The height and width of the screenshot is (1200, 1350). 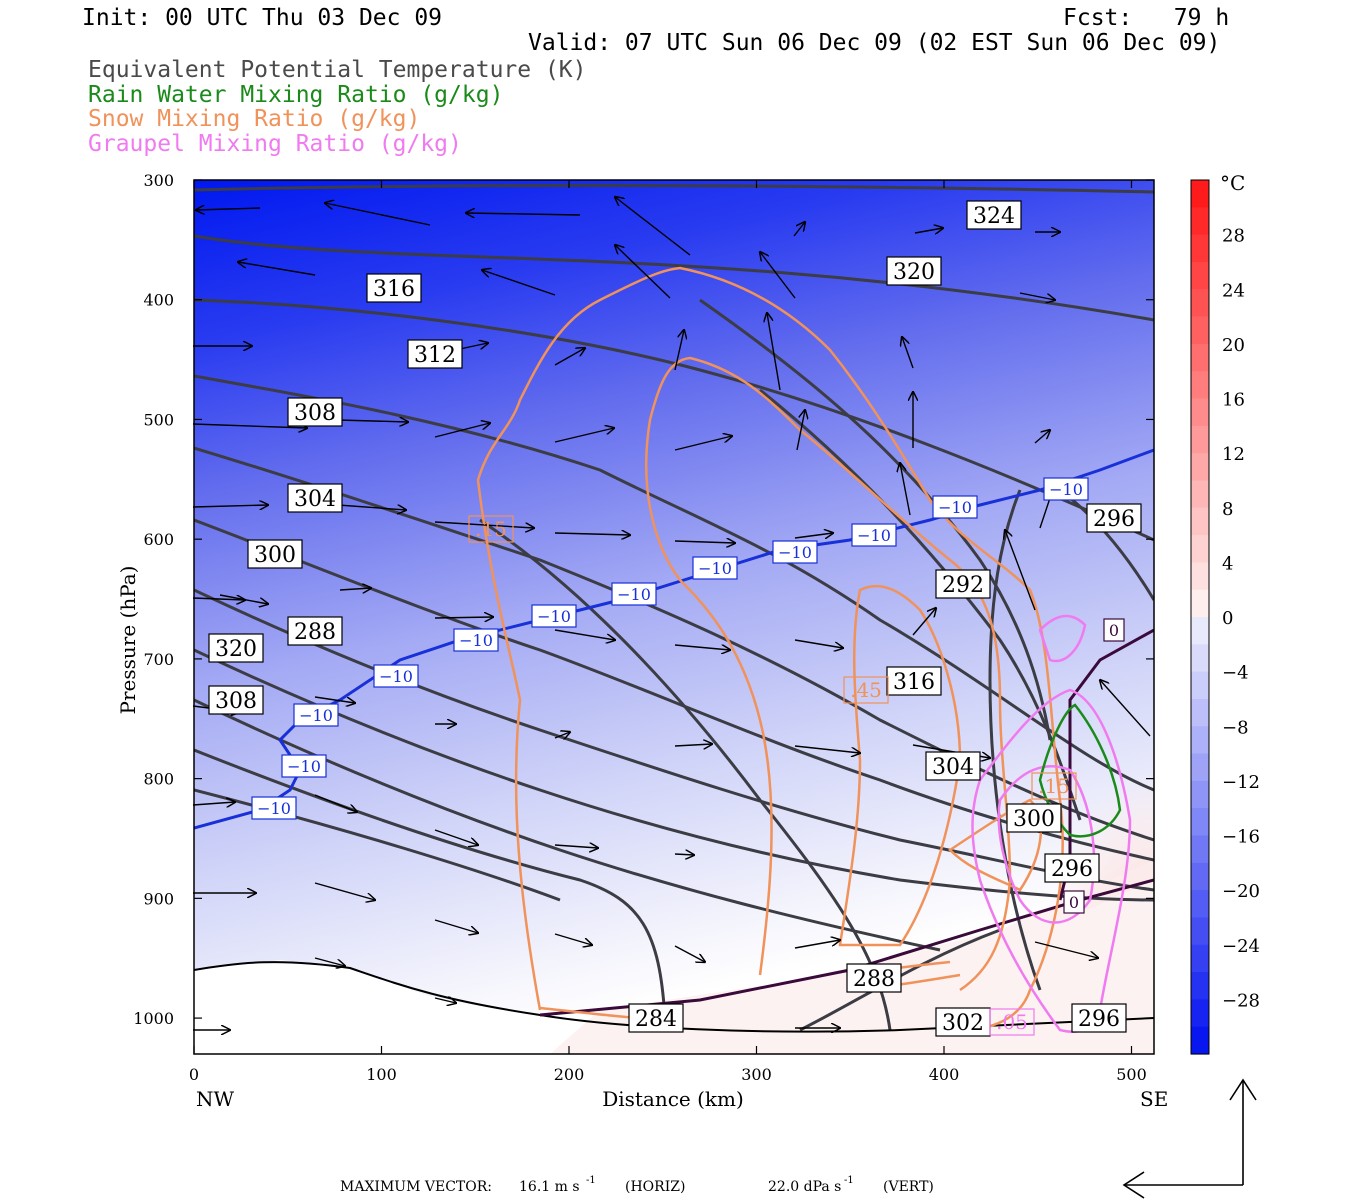 What do you see at coordinates (158, 300) in the screenshot?
I see `y-tick-label: 400` at bounding box center [158, 300].